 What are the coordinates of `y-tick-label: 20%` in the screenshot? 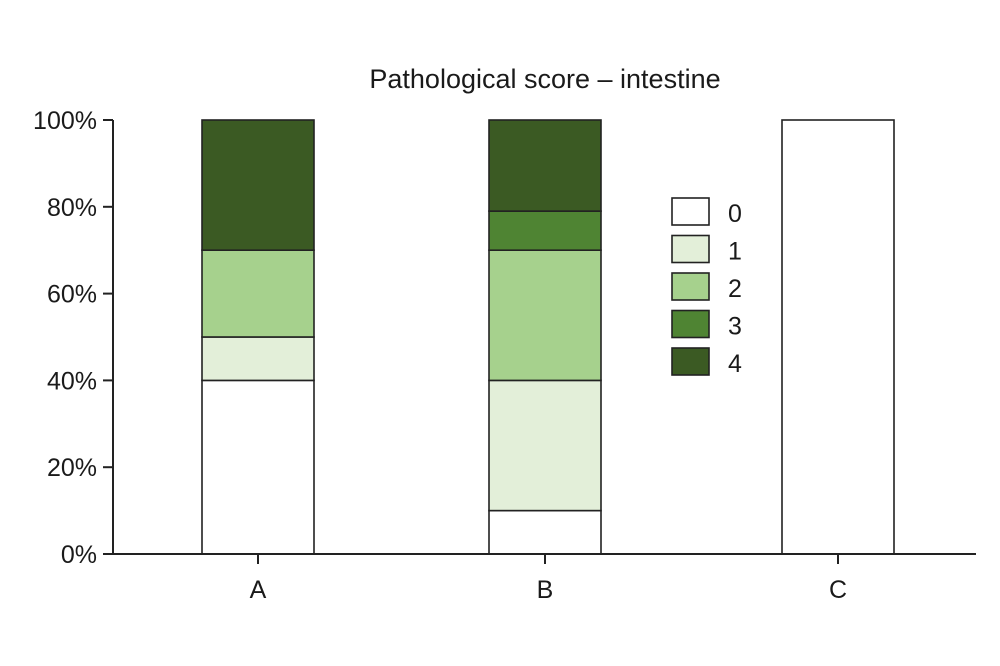 It's located at (72, 468).